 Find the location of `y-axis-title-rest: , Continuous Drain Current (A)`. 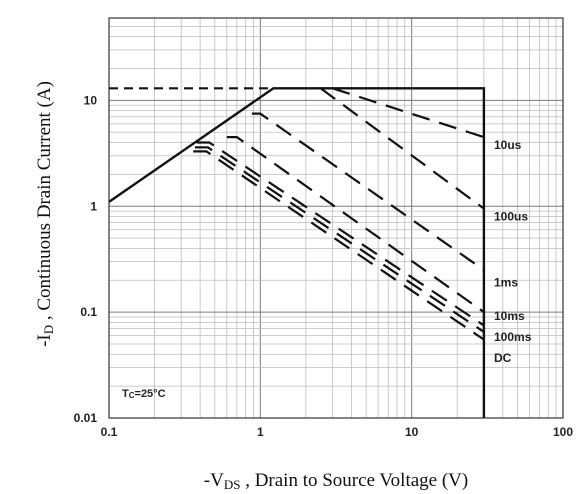

y-axis-title-rest: , Continuous Drain Current (A) is located at coordinates (44, 203).